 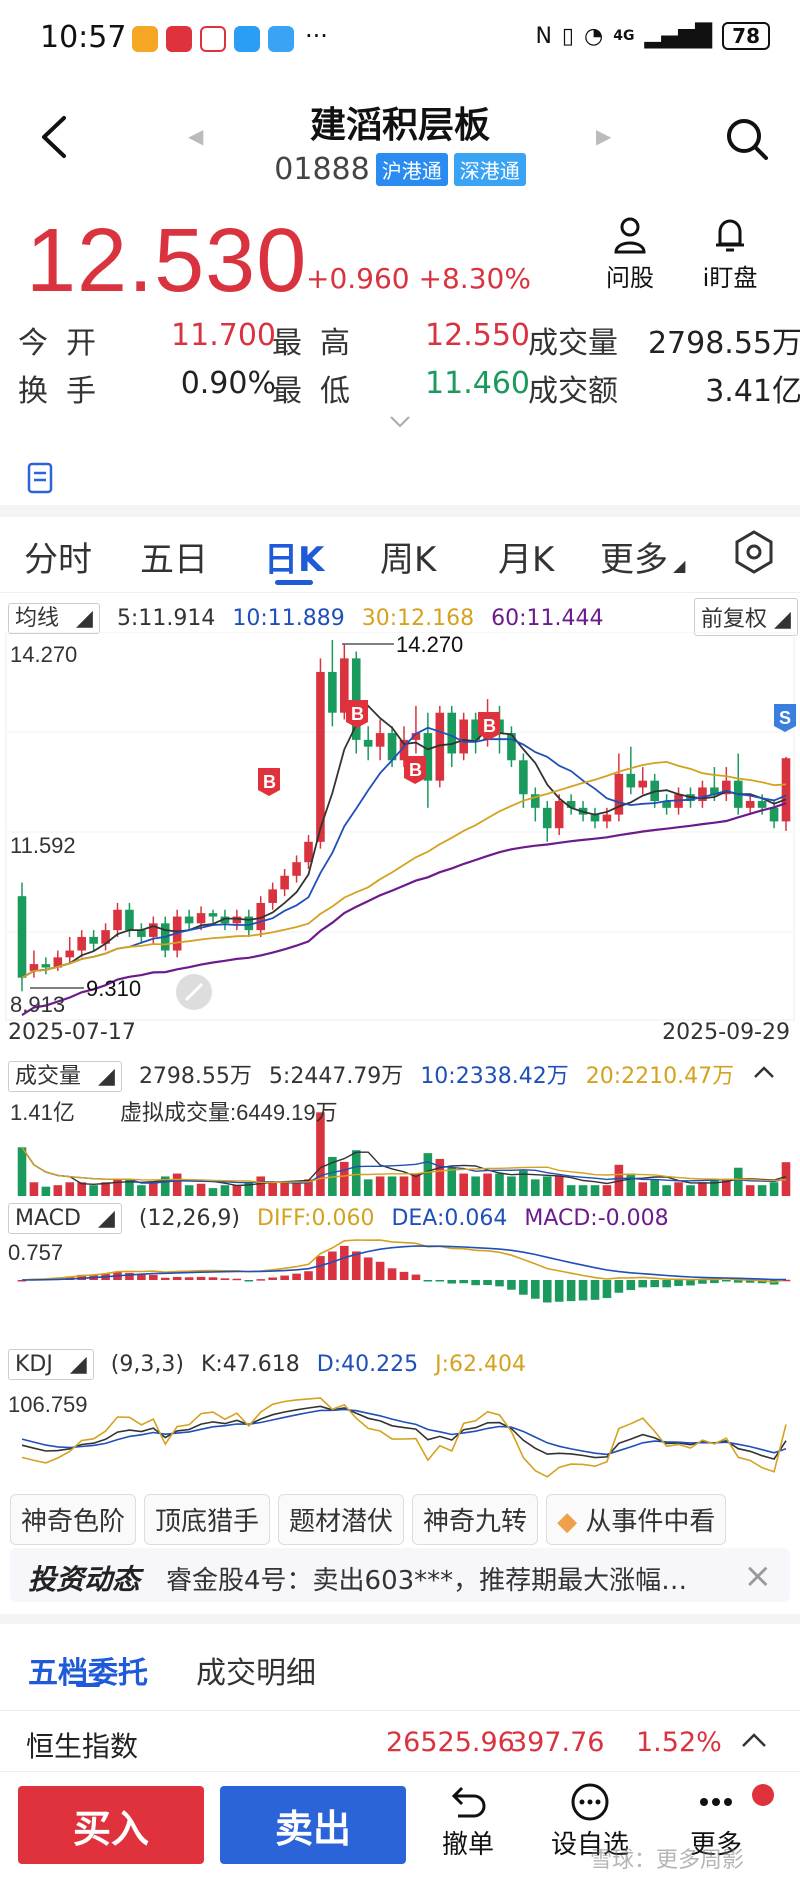 What do you see at coordinates (634, 560) in the screenshot?
I see `tab-more-label: 更多` at bounding box center [634, 560].